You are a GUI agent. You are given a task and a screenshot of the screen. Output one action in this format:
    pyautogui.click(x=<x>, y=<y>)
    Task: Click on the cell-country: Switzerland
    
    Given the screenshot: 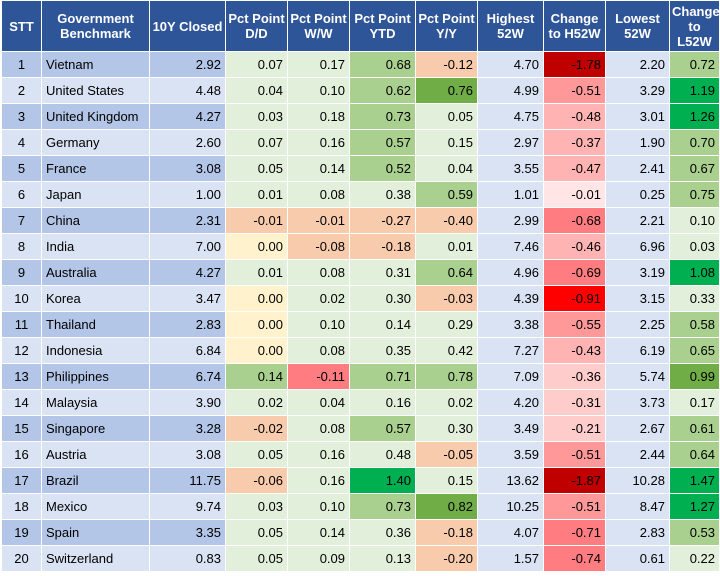 What is the action you would take?
    pyautogui.click(x=95, y=558)
    